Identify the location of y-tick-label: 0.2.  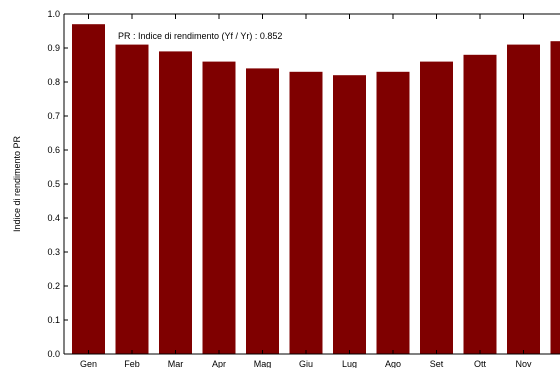
(53, 286).